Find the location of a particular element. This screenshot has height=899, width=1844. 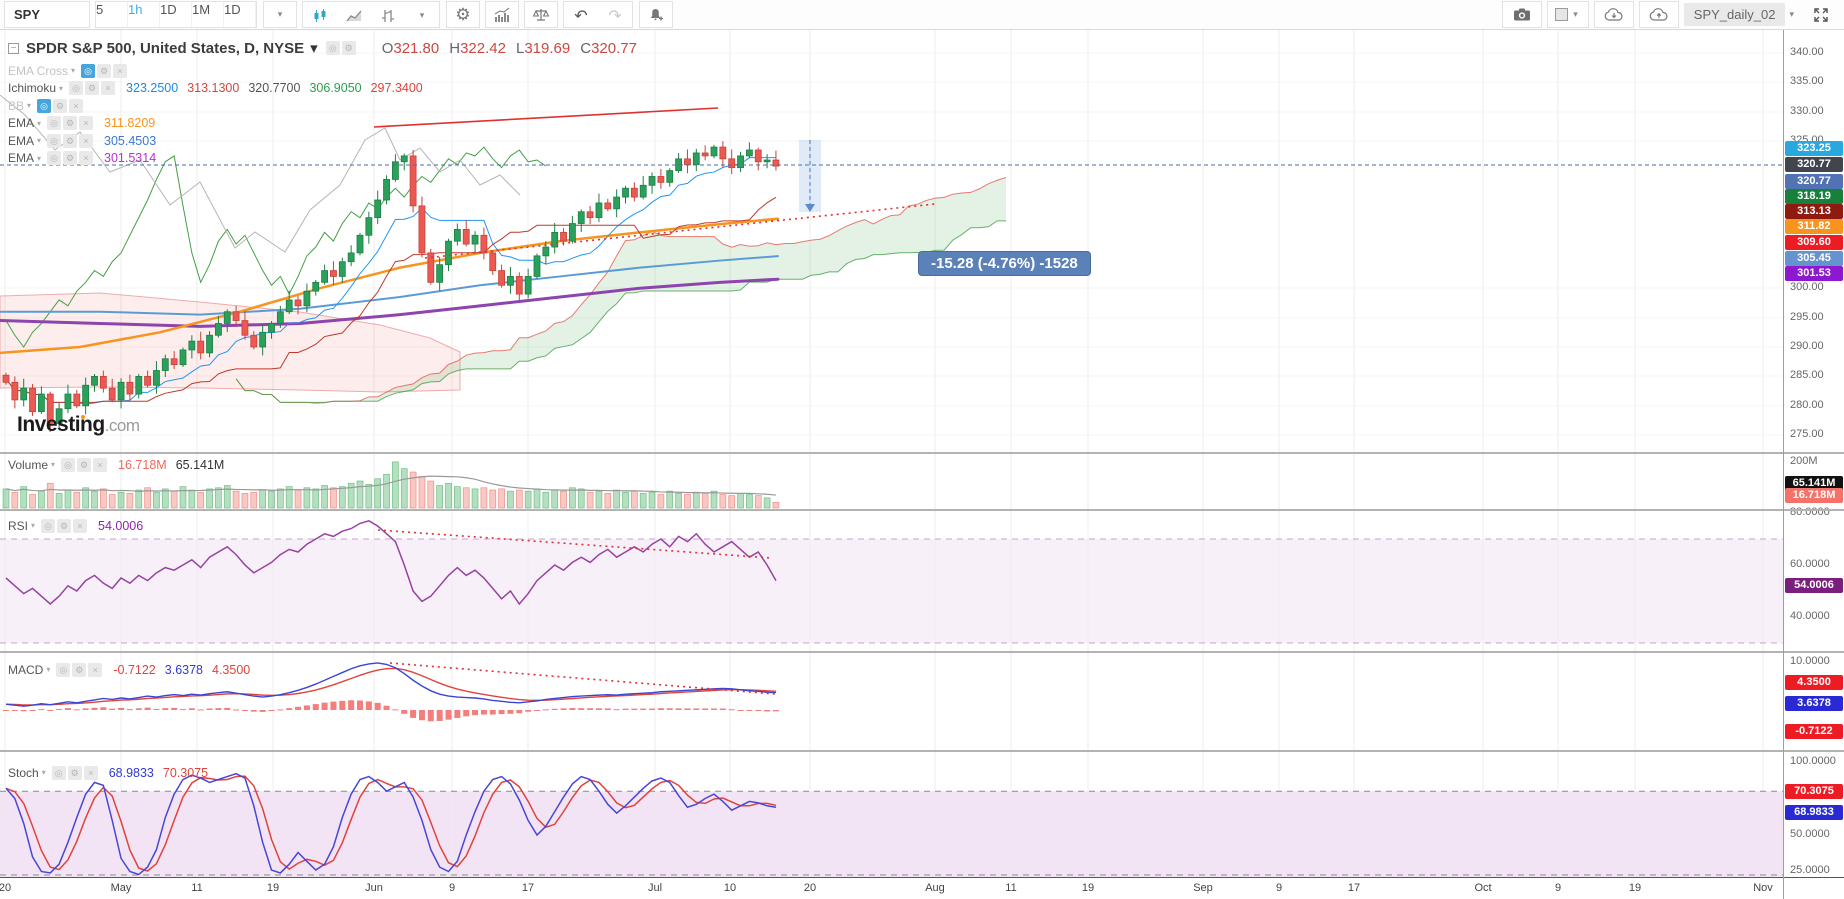

indicator-legend-ema-cross: EMA Cross ▾ ◎ ⚙ × is located at coordinates (68, 70).